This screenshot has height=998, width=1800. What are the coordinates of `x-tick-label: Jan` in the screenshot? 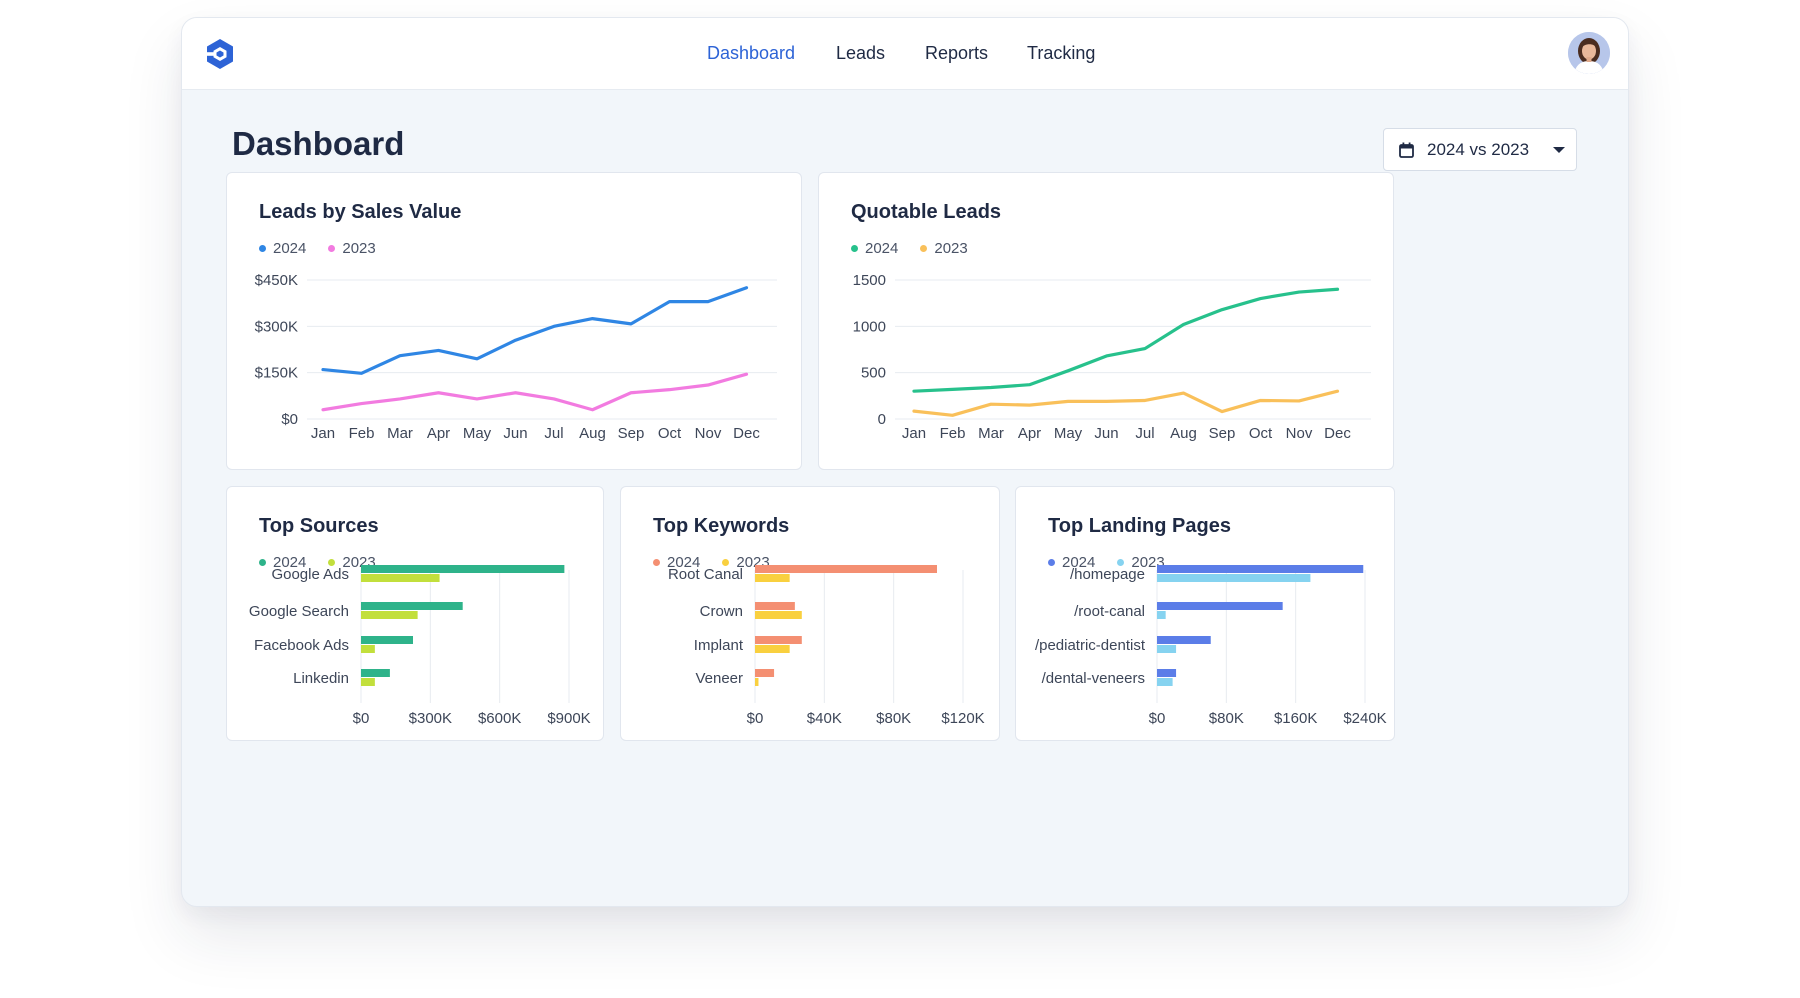 It's located at (323, 433).